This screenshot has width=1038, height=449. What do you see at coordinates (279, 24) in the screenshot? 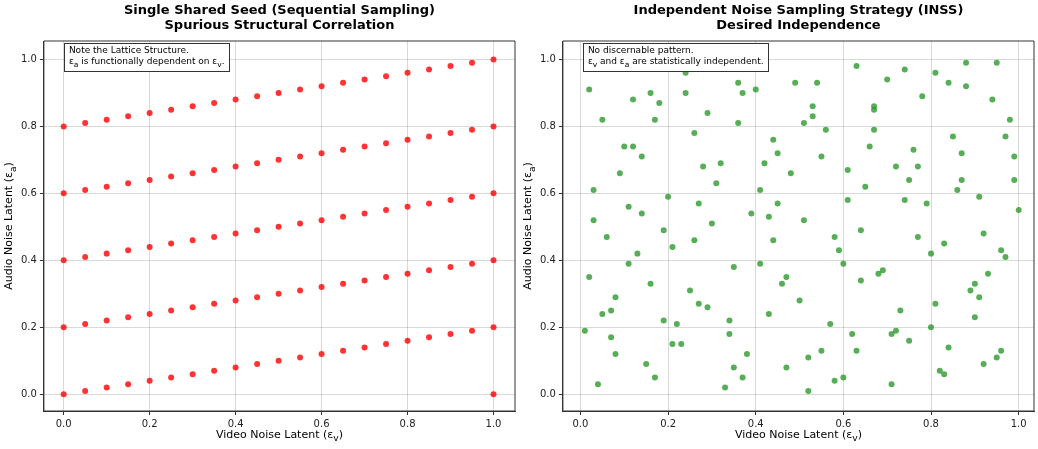
I see `chart-subtitle: Spurious Structural Correlation` at bounding box center [279, 24].